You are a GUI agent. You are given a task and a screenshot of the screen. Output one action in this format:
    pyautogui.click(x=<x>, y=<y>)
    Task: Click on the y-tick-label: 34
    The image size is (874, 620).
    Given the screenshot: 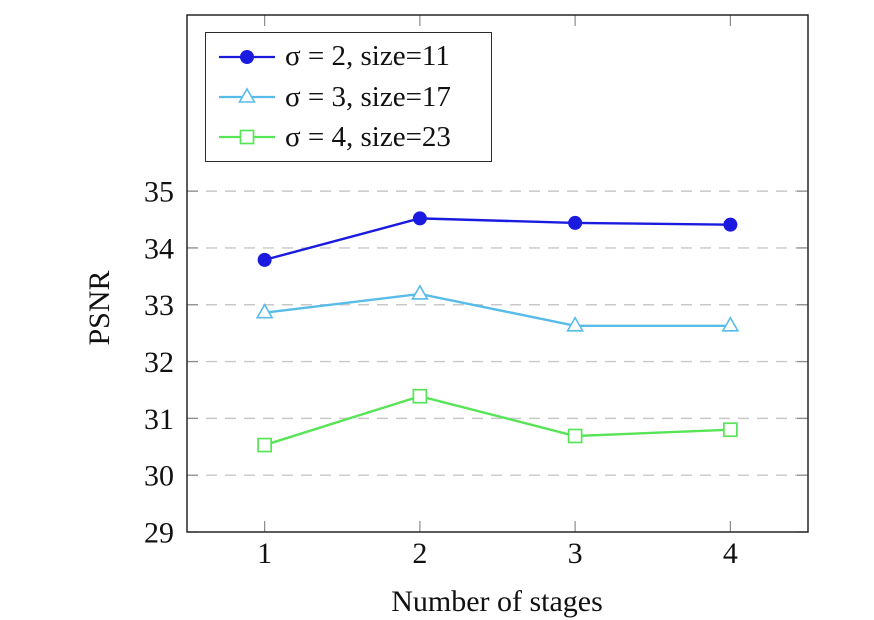 What is the action you would take?
    pyautogui.click(x=159, y=248)
    